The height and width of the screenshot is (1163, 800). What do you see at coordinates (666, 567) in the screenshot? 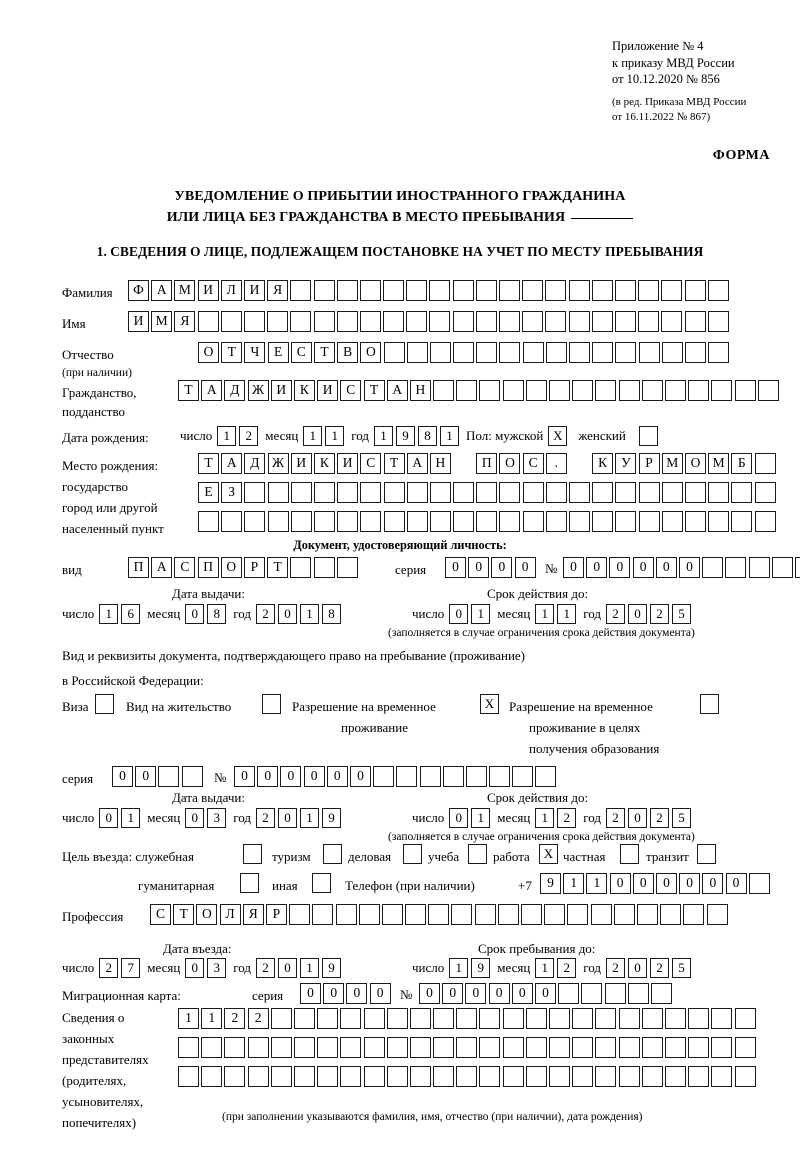
I see `doc-number-cell: 0` at bounding box center [666, 567].